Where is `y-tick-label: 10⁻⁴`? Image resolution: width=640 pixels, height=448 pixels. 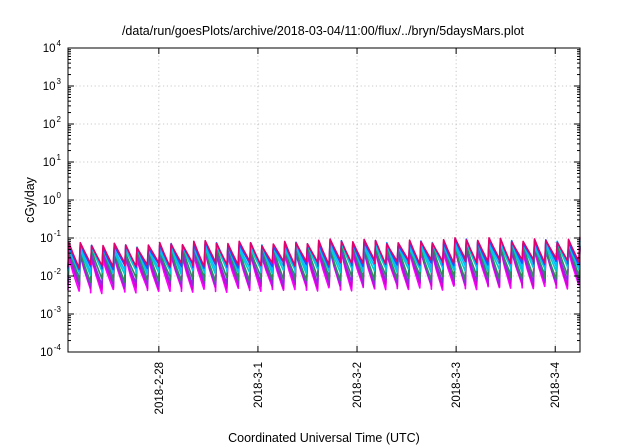 y-tick-label: 10⁻⁴ is located at coordinates (50, 351).